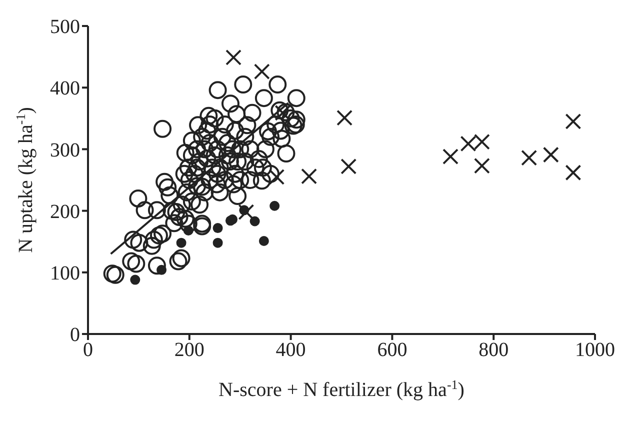 The height and width of the screenshot is (432, 633). What do you see at coordinates (595, 350) in the screenshot?
I see `x-tick-label: 1000` at bounding box center [595, 350].